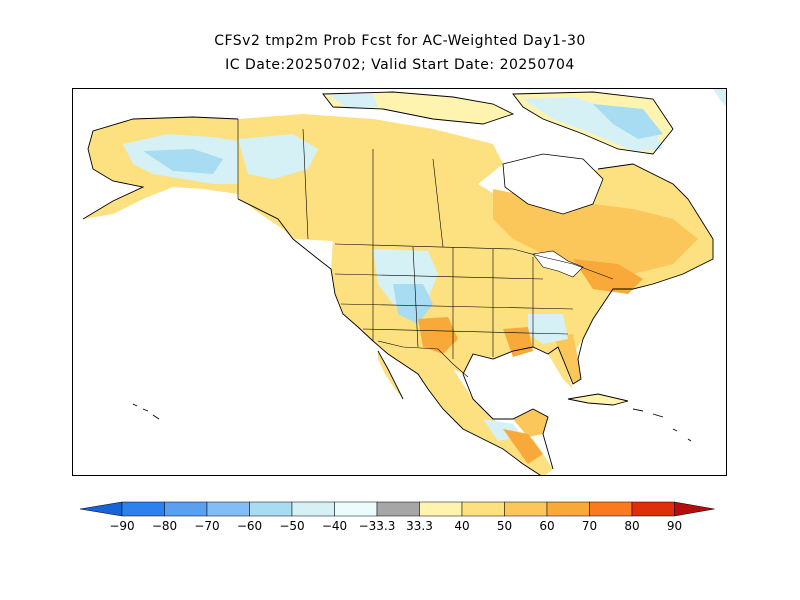  Describe the element at coordinates (377, 526) in the screenshot. I see `legend-tick-label: −33.3` at that location.